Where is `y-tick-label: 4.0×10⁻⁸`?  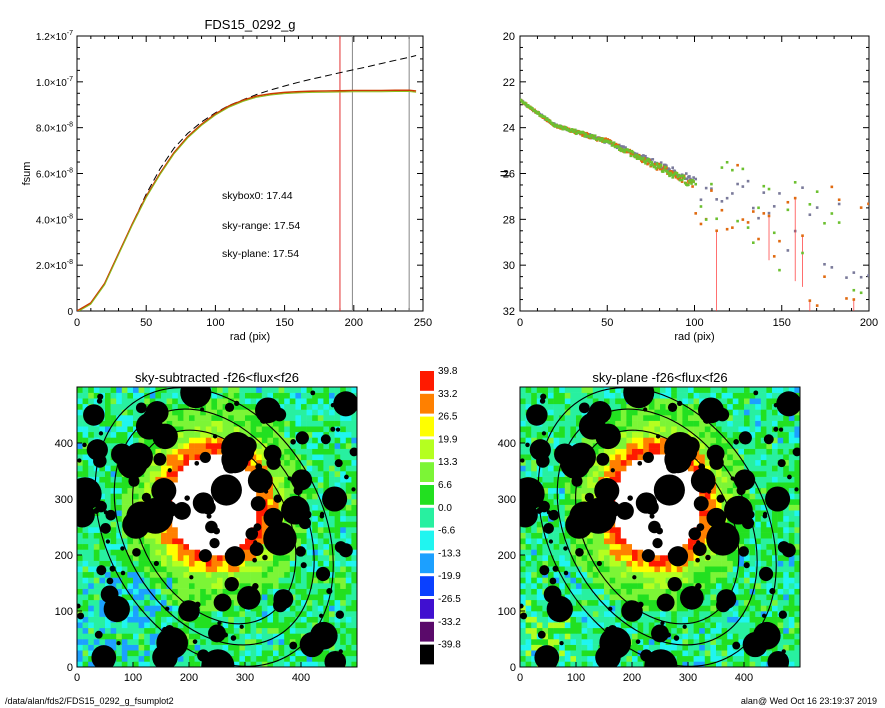
y-tick-label: 4.0×10⁻⁸ is located at coordinates (54, 219).